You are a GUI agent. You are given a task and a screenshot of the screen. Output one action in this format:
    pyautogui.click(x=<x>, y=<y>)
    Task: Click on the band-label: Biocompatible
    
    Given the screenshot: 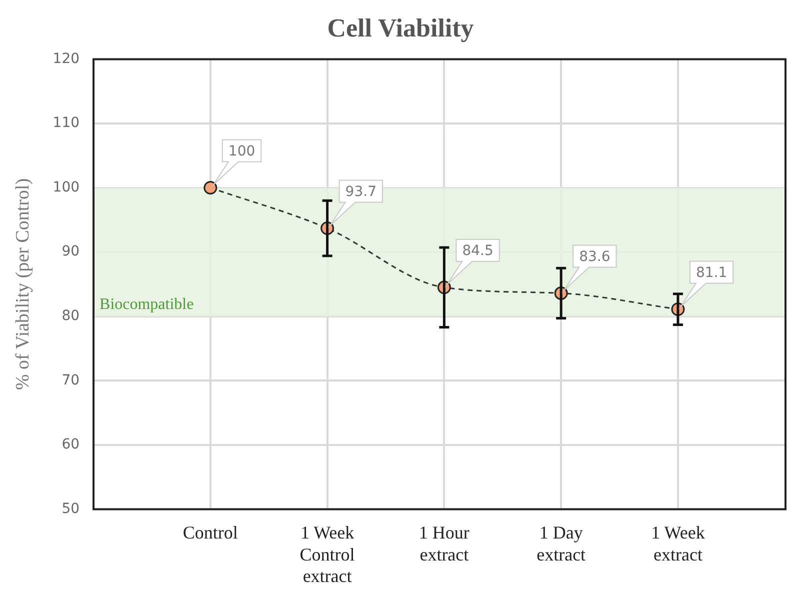 What is the action you would take?
    pyautogui.click(x=147, y=304)
    